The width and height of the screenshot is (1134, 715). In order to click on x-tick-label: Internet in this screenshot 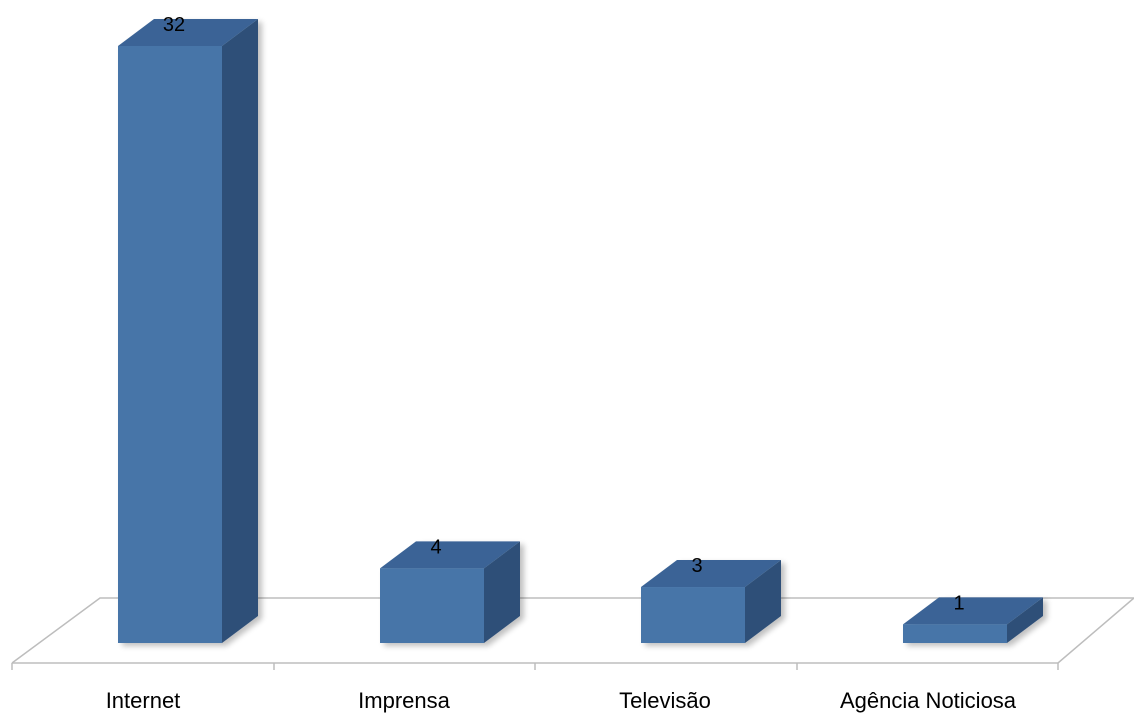, I will do `click(143, 700)`.